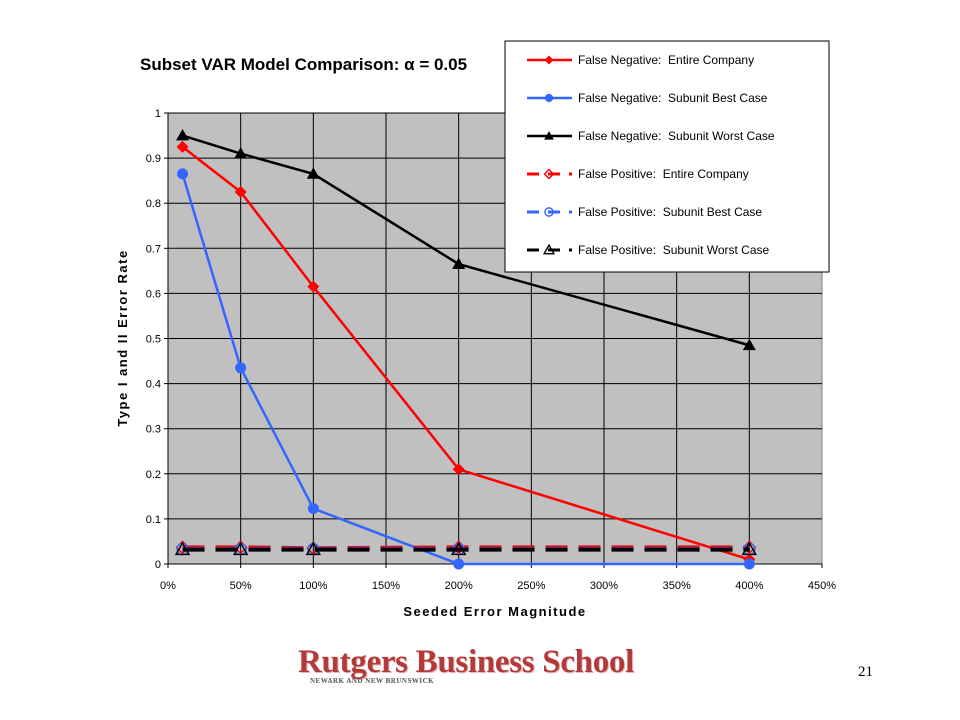 This screenshot has width=960, height=720. Describe the element at coordinates (168, 586) in the screenshot. I see `x-tick-label: 0%` at that location.